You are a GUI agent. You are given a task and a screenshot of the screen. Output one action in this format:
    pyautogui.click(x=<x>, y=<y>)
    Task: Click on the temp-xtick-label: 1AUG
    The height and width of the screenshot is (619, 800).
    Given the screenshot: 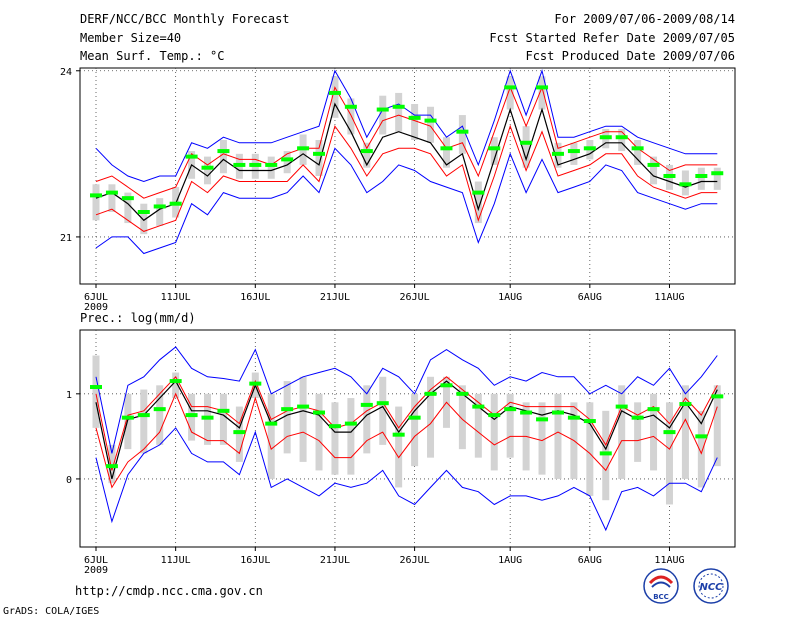 What is the action you would take?
    pyautogui.click(x=510, y=297)
    